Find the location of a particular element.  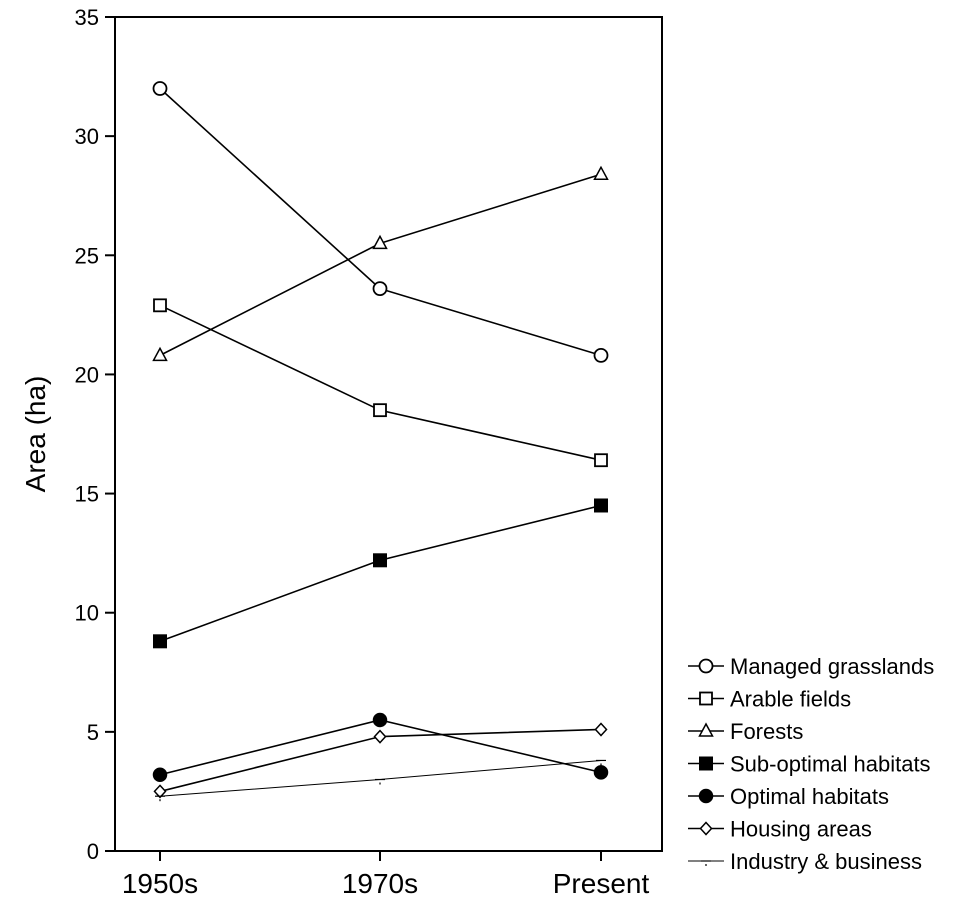

legend-item: Sub-optimal habitats is located at coordinates (809, 764).